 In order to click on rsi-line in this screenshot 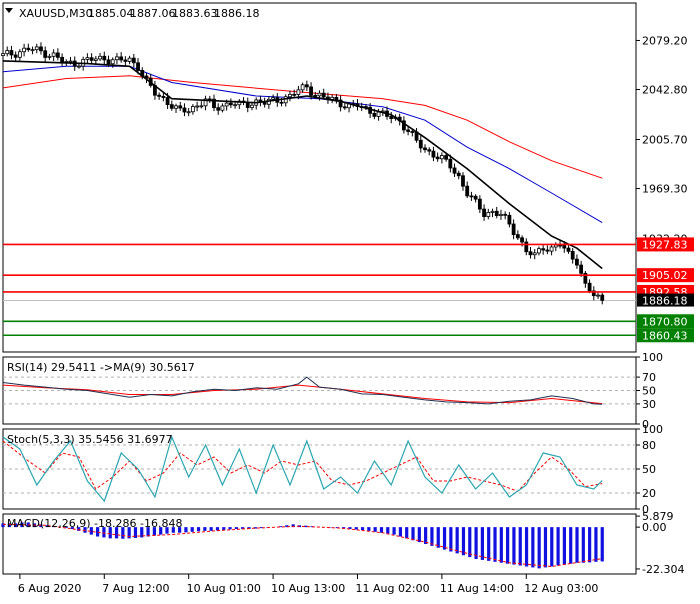, I will do `click(302, 390)`.